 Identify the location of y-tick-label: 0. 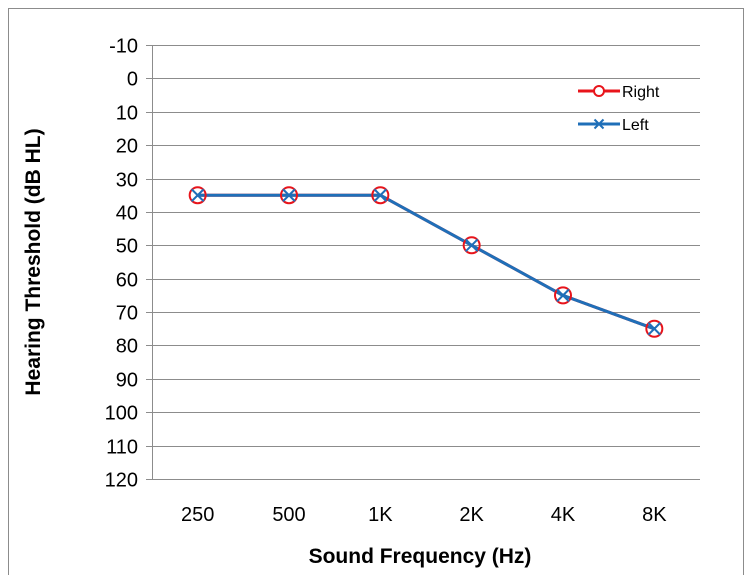
(132, 80).